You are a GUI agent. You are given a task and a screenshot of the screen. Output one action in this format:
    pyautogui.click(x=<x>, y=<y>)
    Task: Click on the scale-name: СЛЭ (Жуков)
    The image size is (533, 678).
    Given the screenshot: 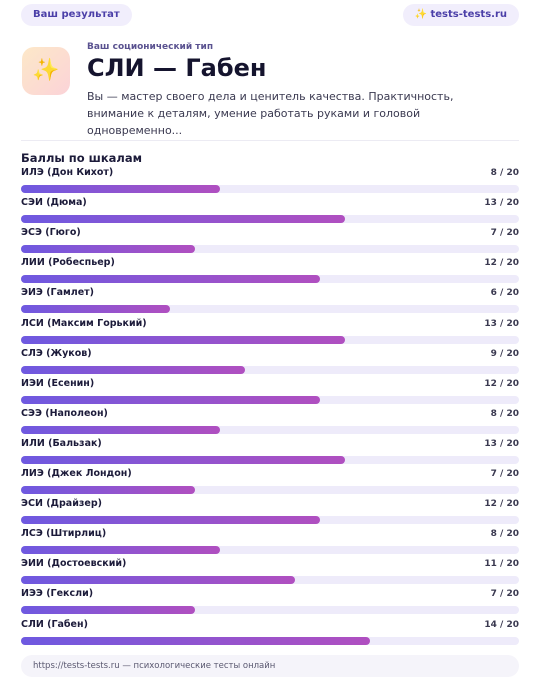 What is the action you would take?
    pyautogui.click(x=56, y=353)
    